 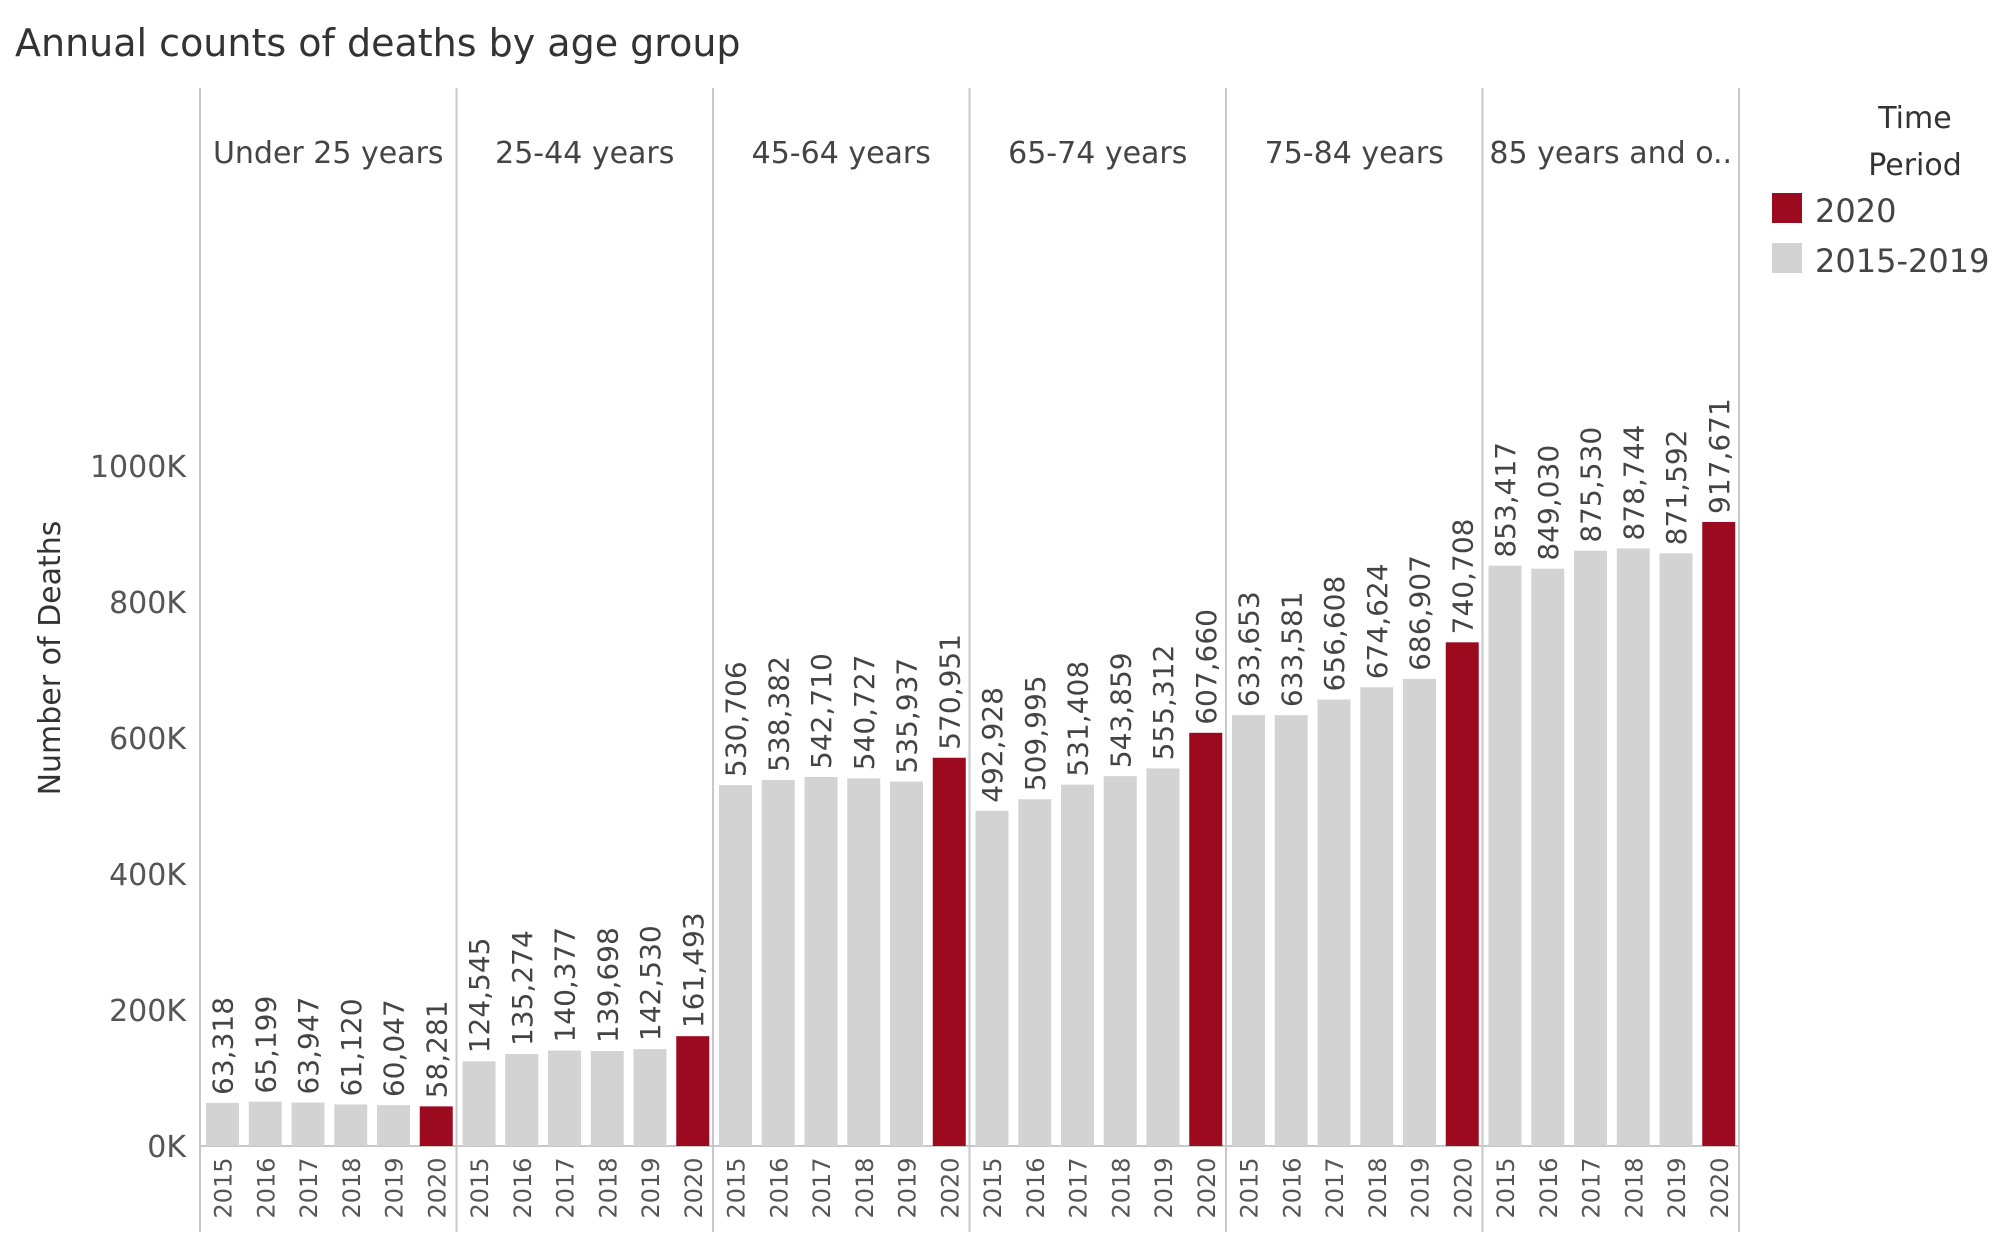 What do you see at coordinates (378, 43) in the screenshot?
I see `chart-title: Annual counts of deaths by age group` at bounding box center [378, 43].